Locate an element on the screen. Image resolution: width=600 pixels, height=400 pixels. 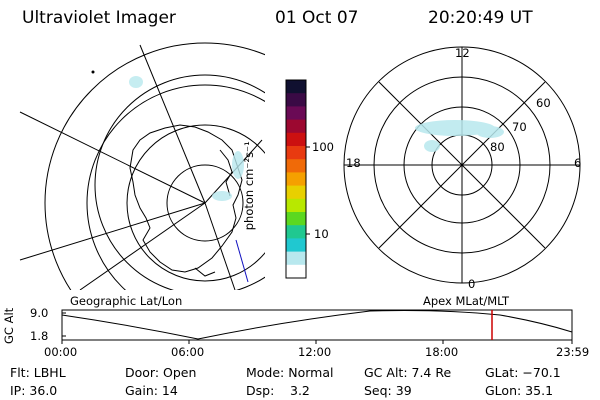
xtick-2359: 23:59 is located at coordinates (573, 352).